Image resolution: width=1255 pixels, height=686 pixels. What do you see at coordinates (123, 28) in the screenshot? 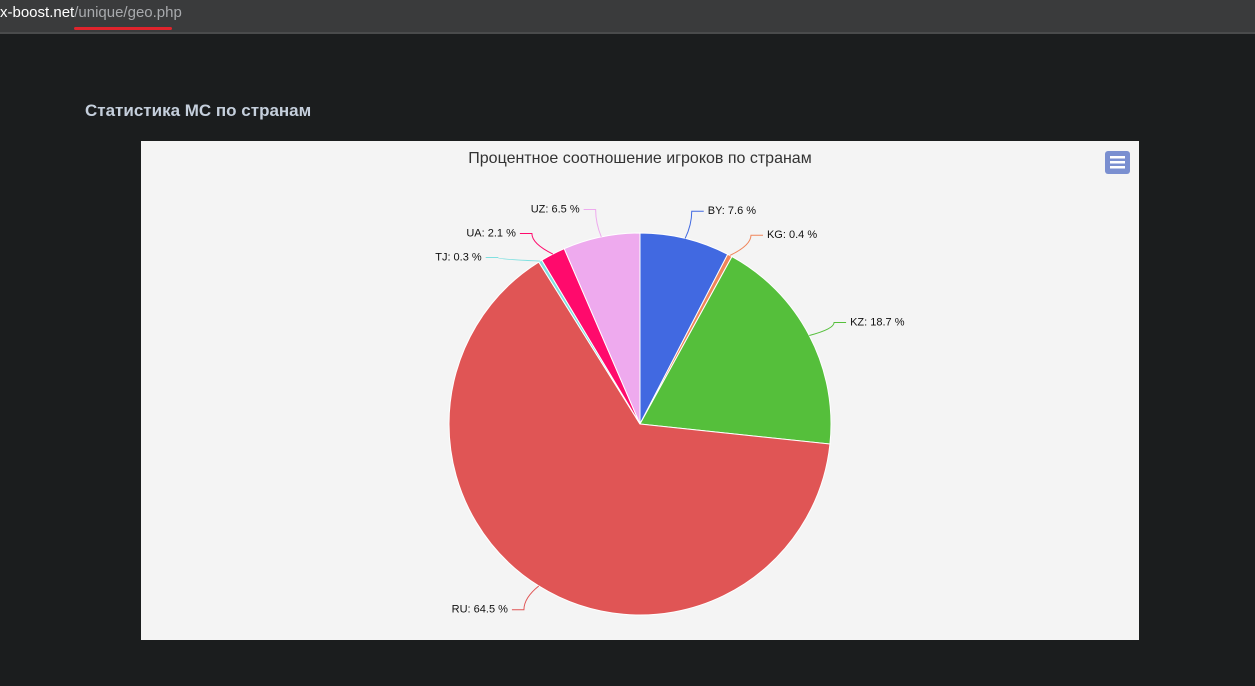
I see `underline` at bounding box center [123, 28].